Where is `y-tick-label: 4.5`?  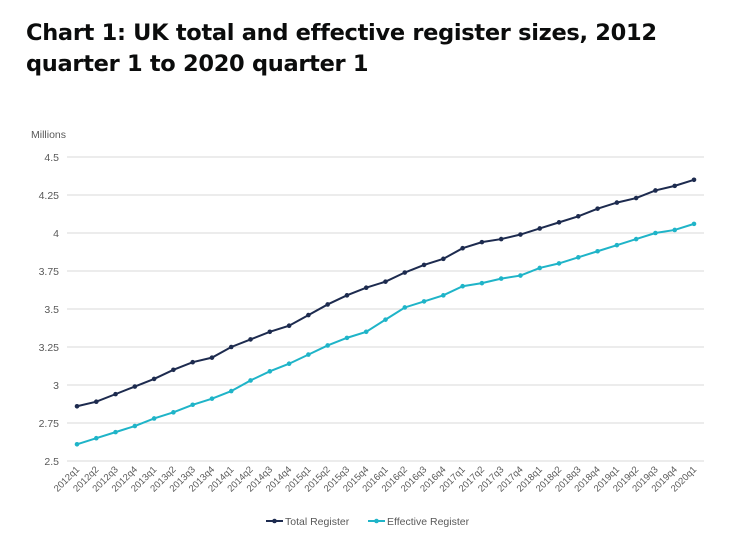
y-tick-label: 4.5 is located at coordinates (51, 158).